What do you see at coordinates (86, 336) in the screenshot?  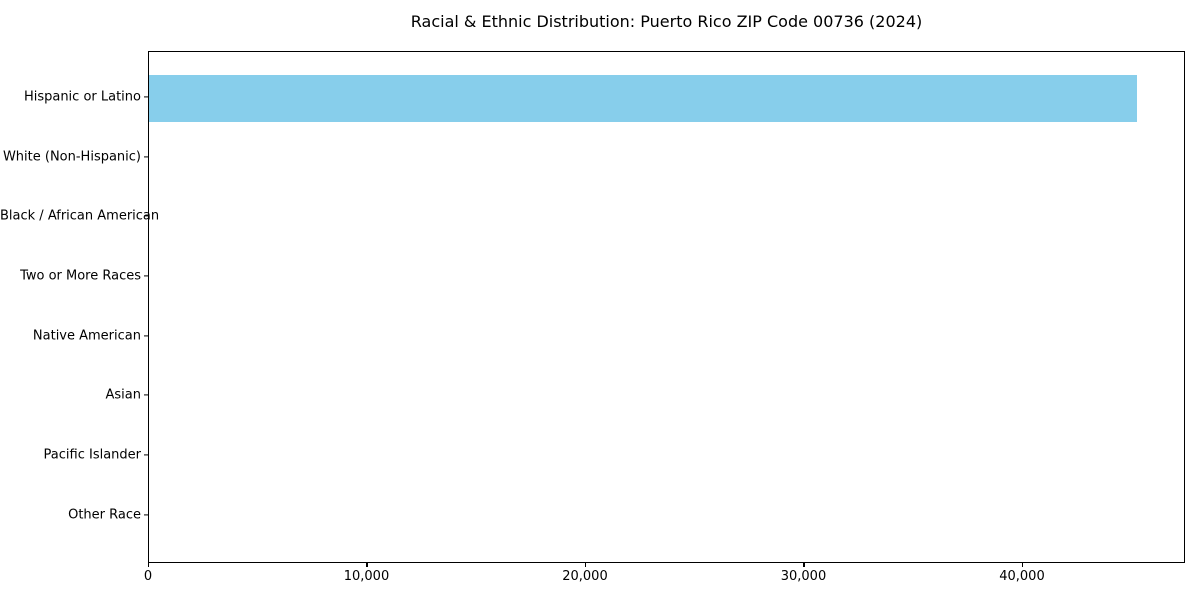 I see `y-axis-label: Native American` at bounding box center [86, 336].